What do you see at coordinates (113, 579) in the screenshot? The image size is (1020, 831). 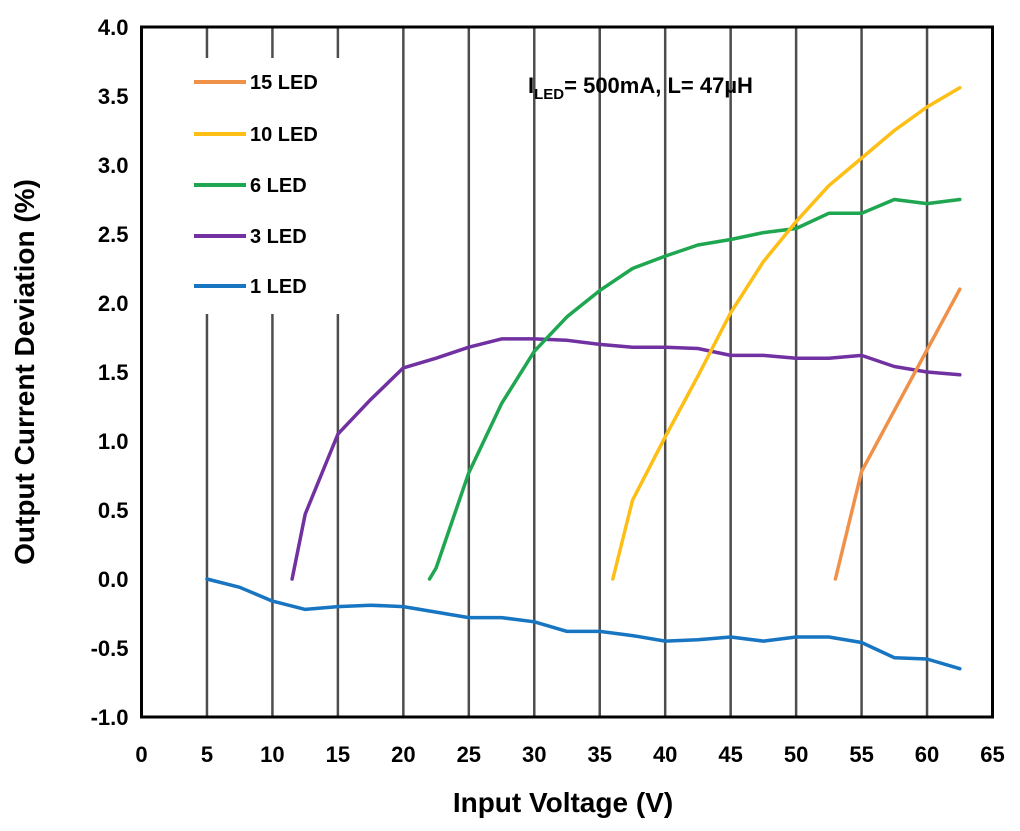 I see `y-tick-label-0: 0.0` at bounding box center [113, 579].